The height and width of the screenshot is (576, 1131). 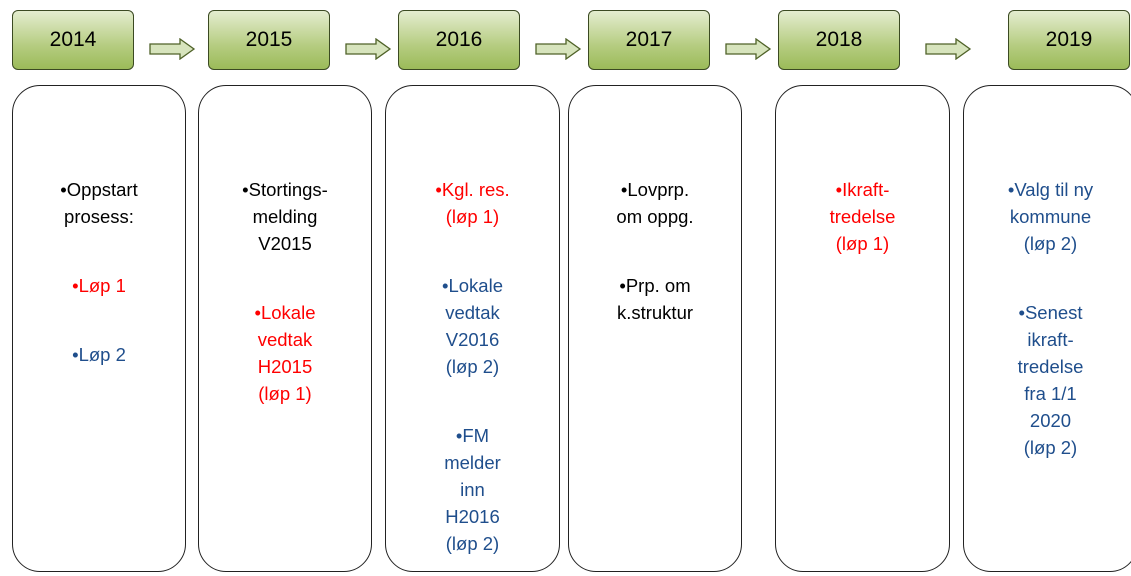 I want to click on item-text: k.struktur, so click(x=655, y=312).